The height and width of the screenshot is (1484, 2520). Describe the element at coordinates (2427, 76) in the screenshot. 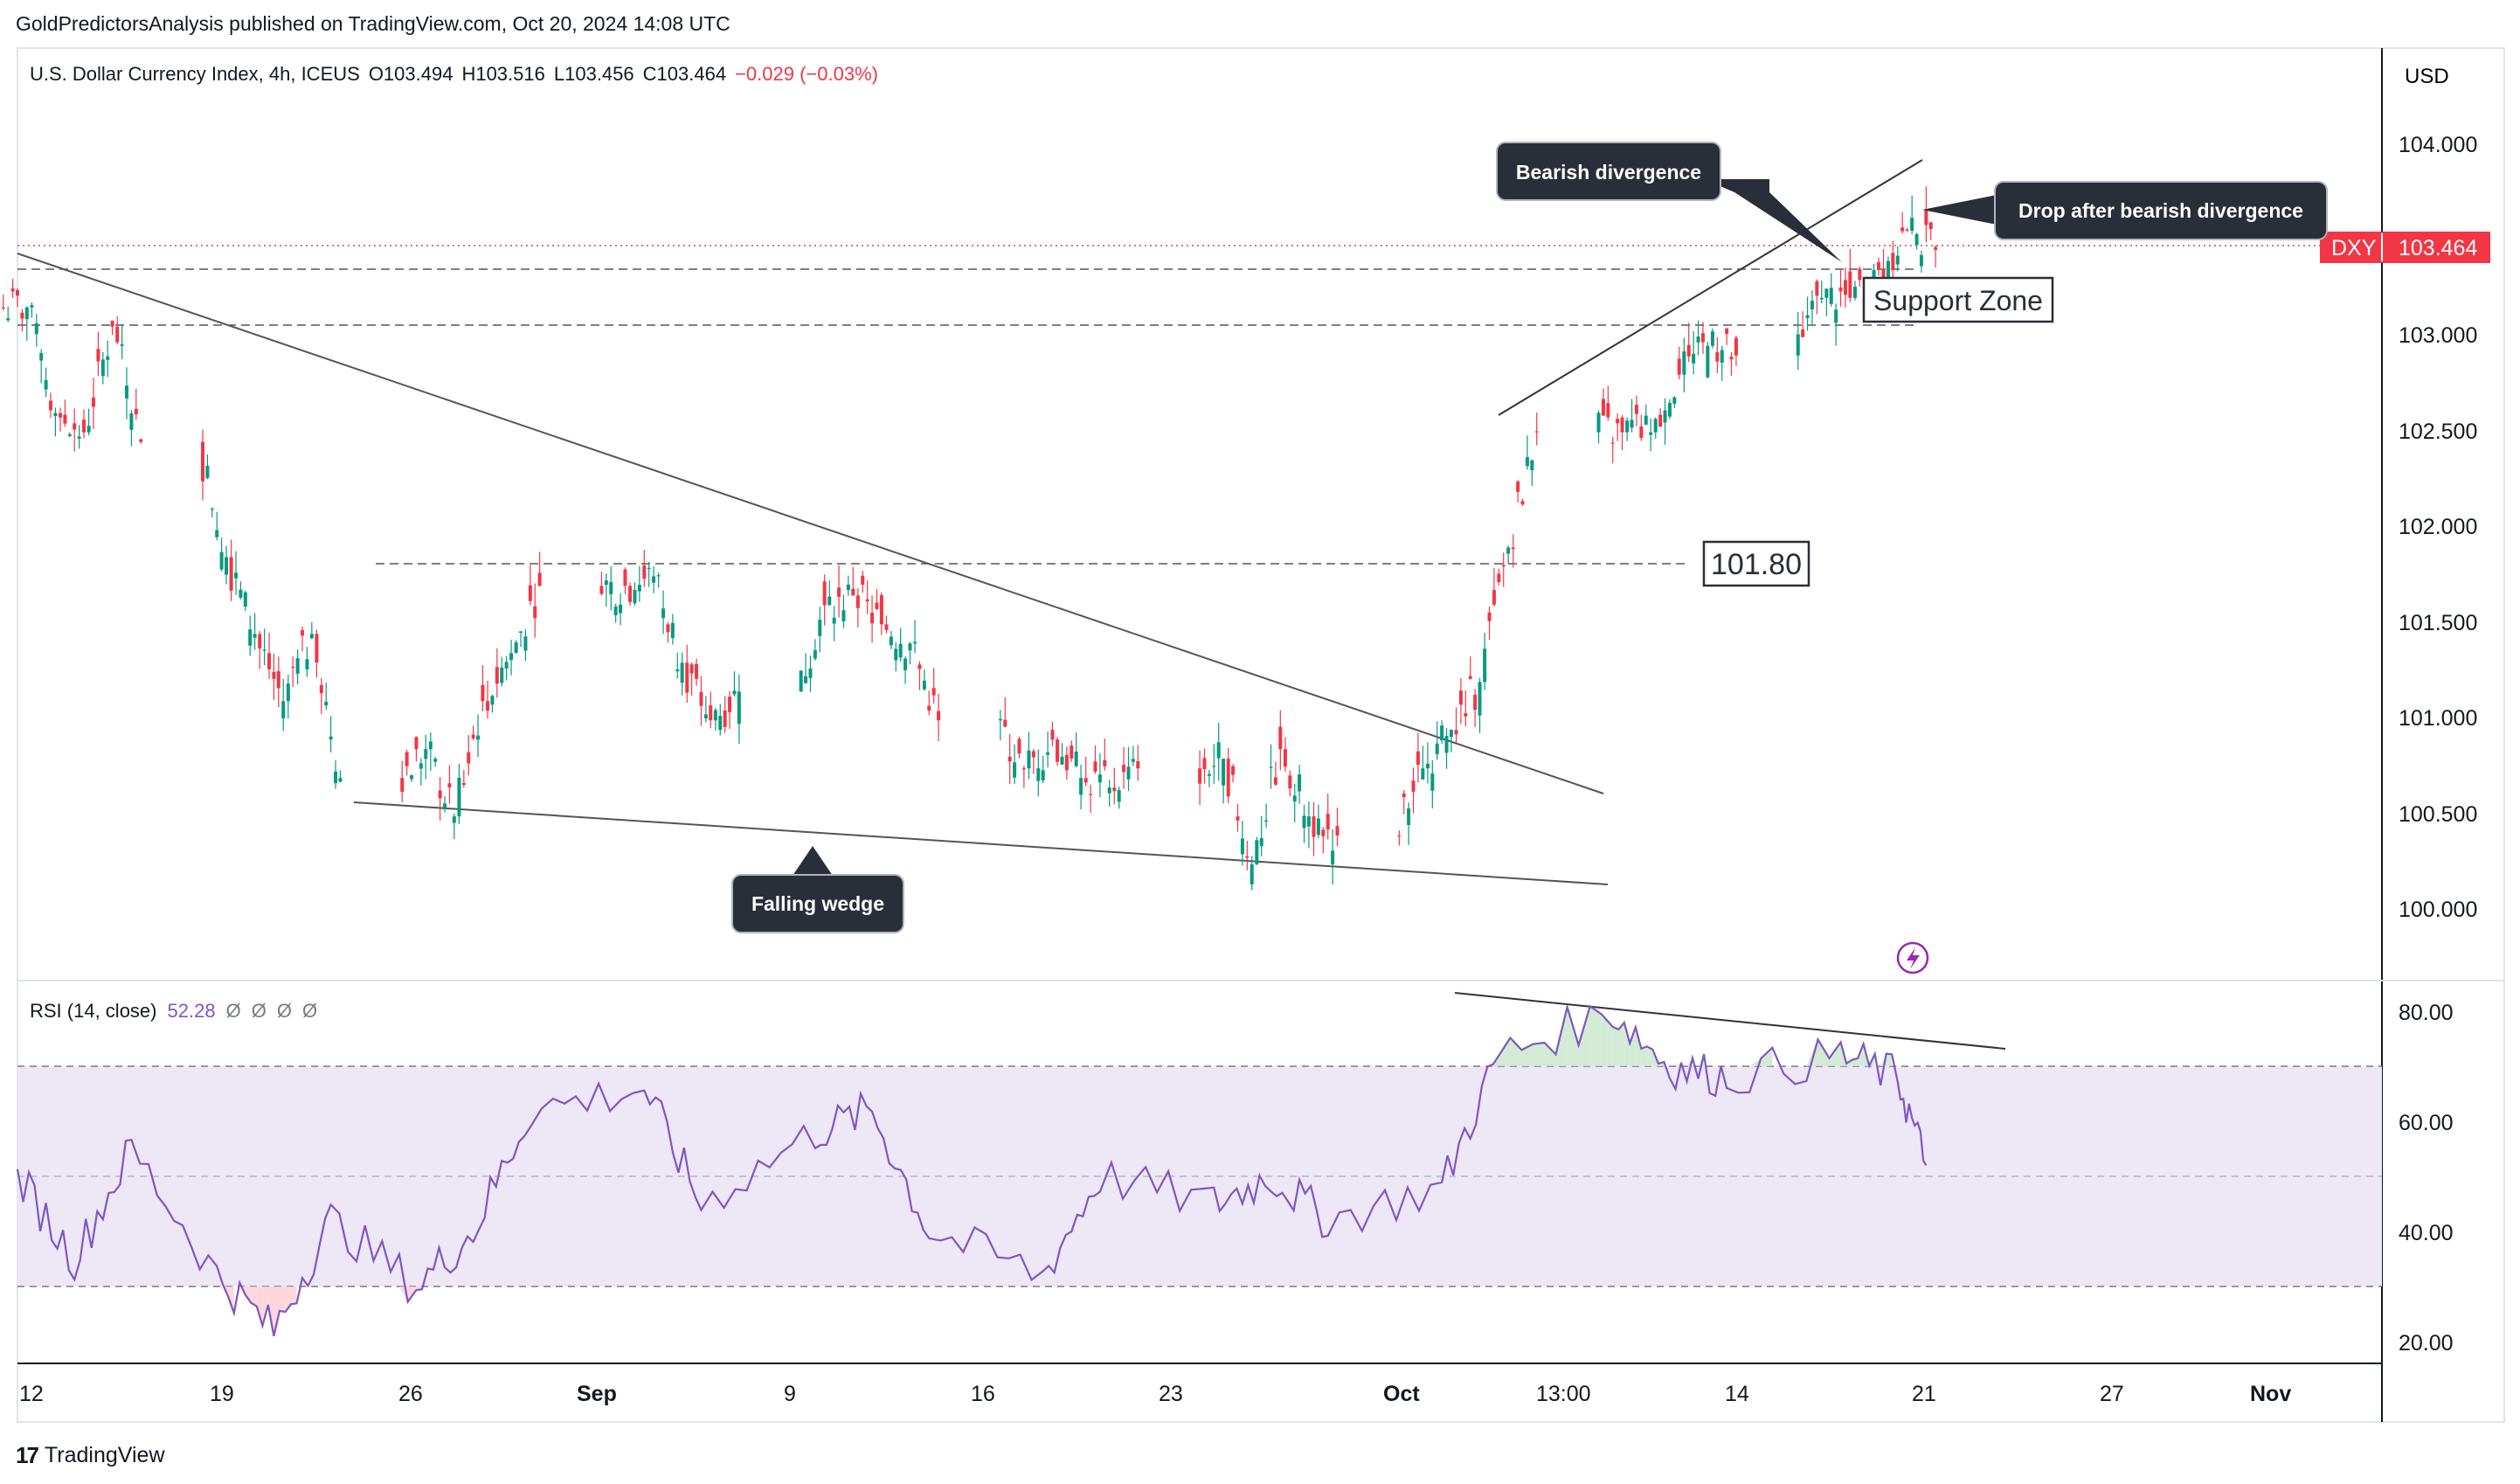

I see `currency-label: USD` at that location.